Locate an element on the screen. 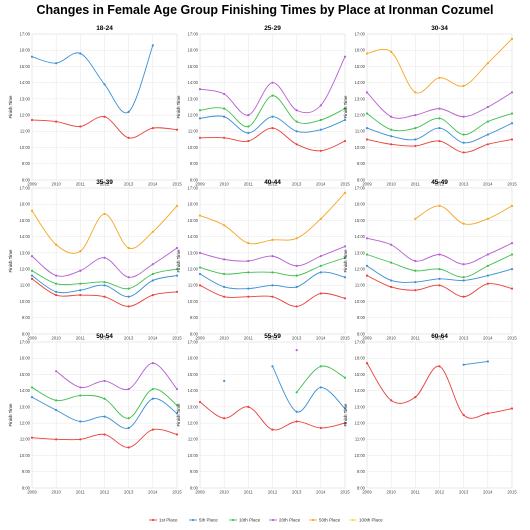  series-5th-place is located at coordinates (104, 286).